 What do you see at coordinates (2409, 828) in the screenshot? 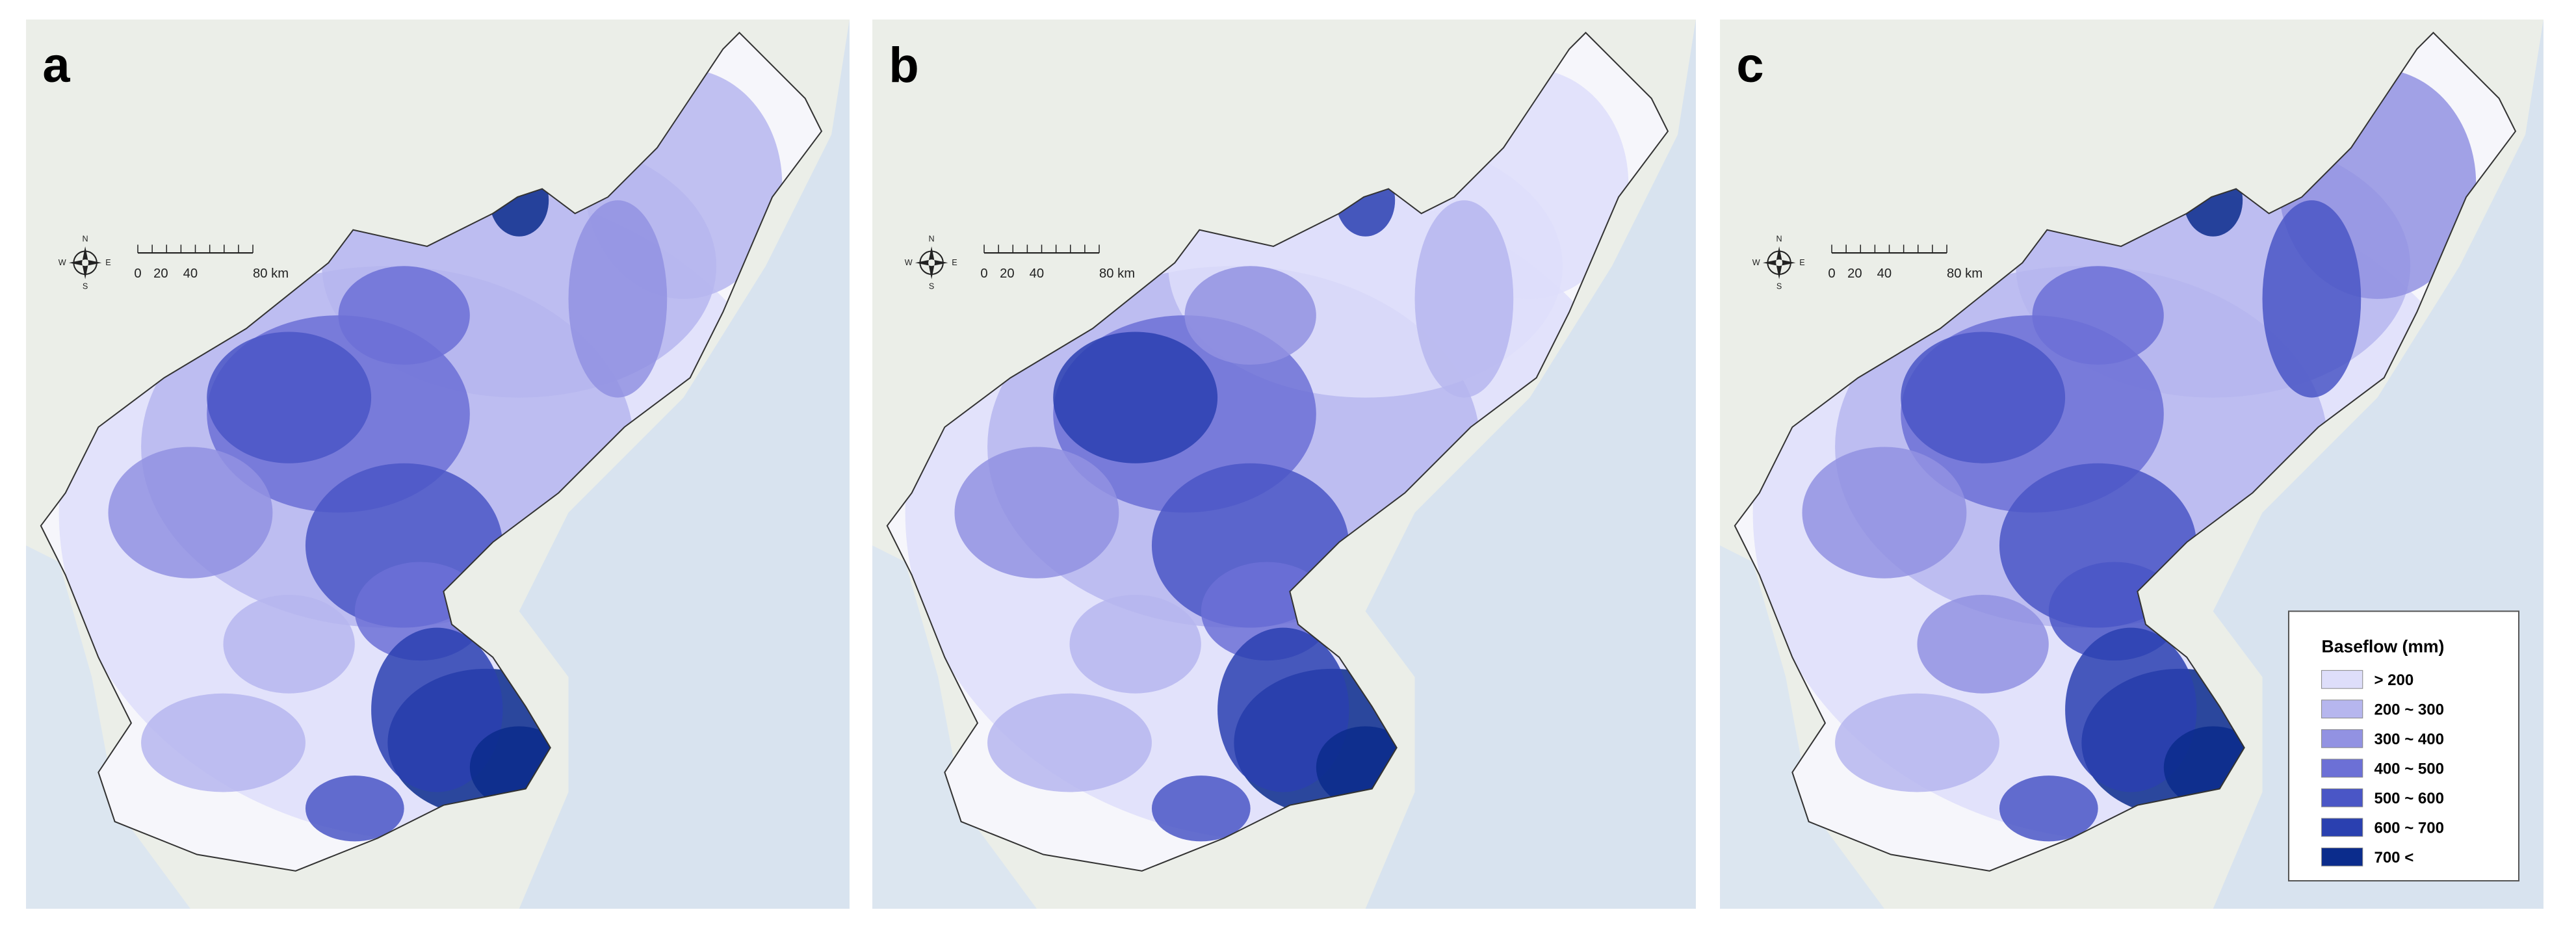
I see `legend-label: 600 ~ 700` at bounding box center [2409, 828].